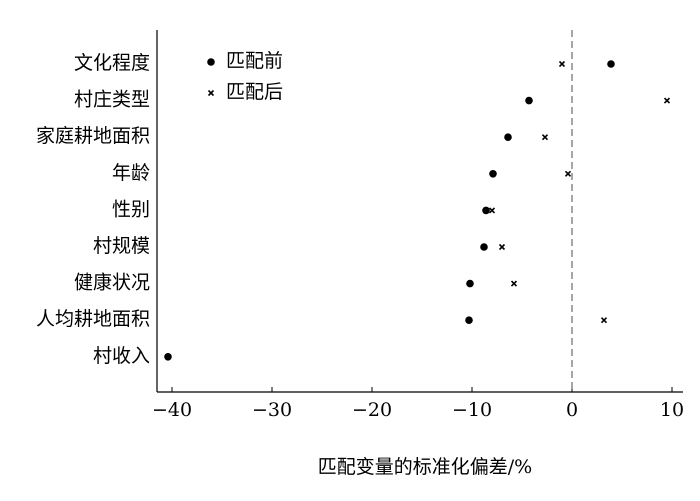 The image size is (700, 501). What do you see at coordinates (112, 63) in the screenshot?
I see `y-tick-label: 文化程度` at bounding box center [112, 63].